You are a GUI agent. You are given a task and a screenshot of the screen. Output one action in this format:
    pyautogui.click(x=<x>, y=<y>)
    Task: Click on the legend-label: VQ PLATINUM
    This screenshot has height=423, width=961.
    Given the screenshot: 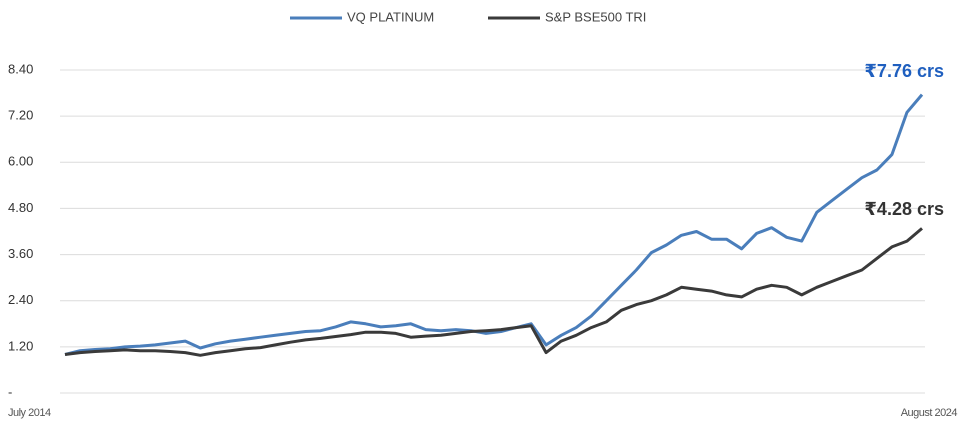 What is the action you would take?
    pyautogui.click(x=390, y=16)
    